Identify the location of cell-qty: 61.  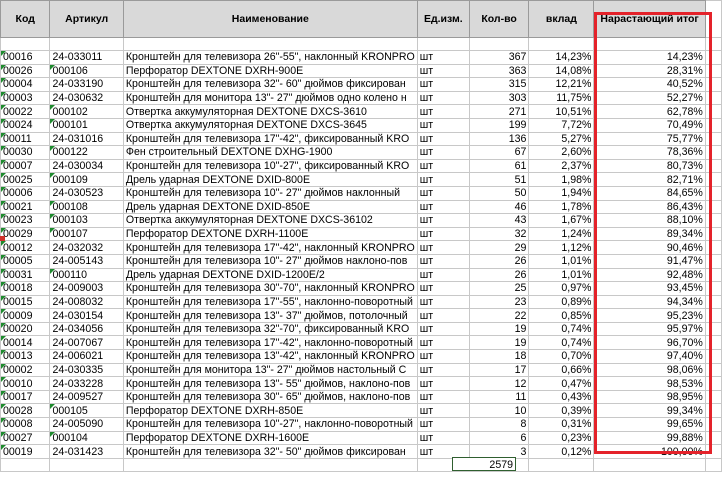
(499, 166).